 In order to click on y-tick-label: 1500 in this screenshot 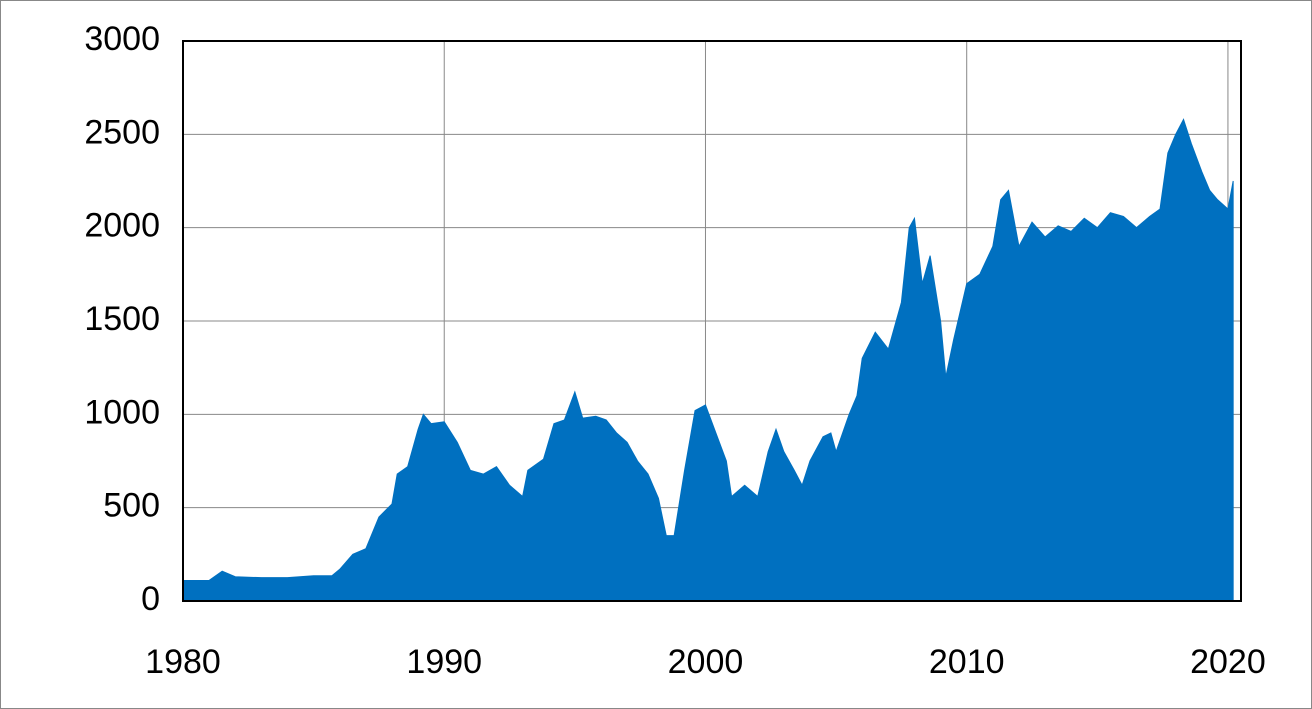, I will do `click(122, 319)`.